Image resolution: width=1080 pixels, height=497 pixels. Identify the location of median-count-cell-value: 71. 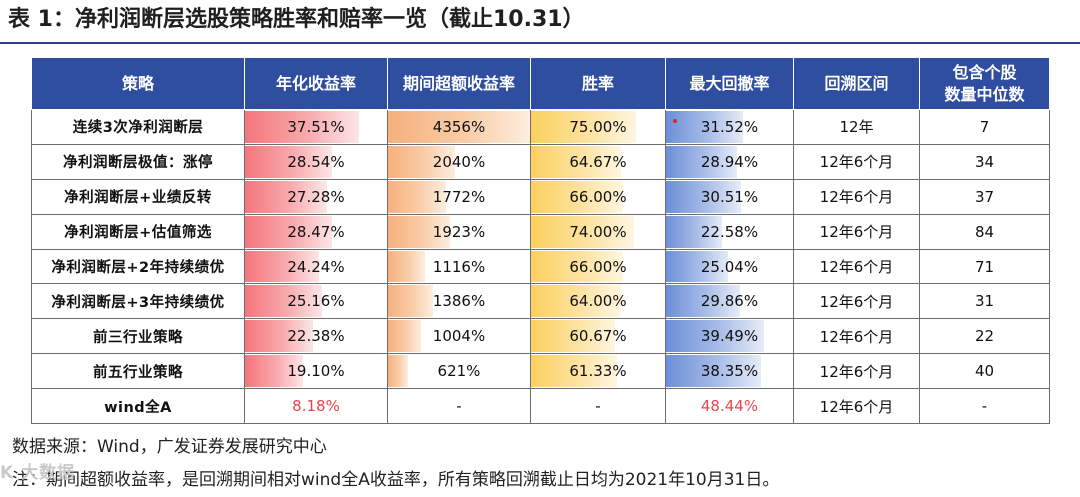
(984, 266).